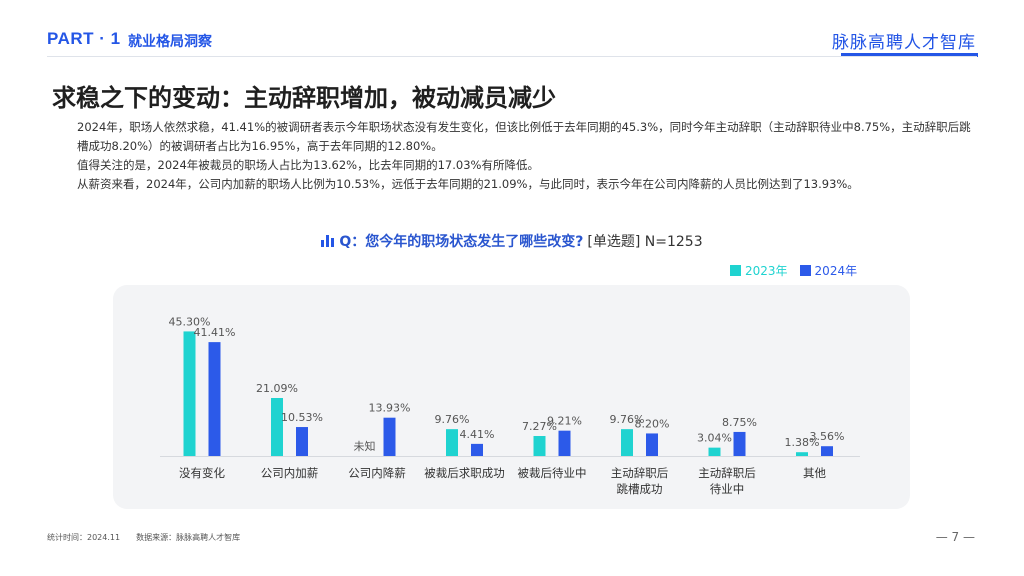 This screenshot has width=1024, height=576. What do you see at coordinates (215, 332) in the screenshot?
I see `data-label-2024-0: 41.41%` at bounding box center [215, 332].